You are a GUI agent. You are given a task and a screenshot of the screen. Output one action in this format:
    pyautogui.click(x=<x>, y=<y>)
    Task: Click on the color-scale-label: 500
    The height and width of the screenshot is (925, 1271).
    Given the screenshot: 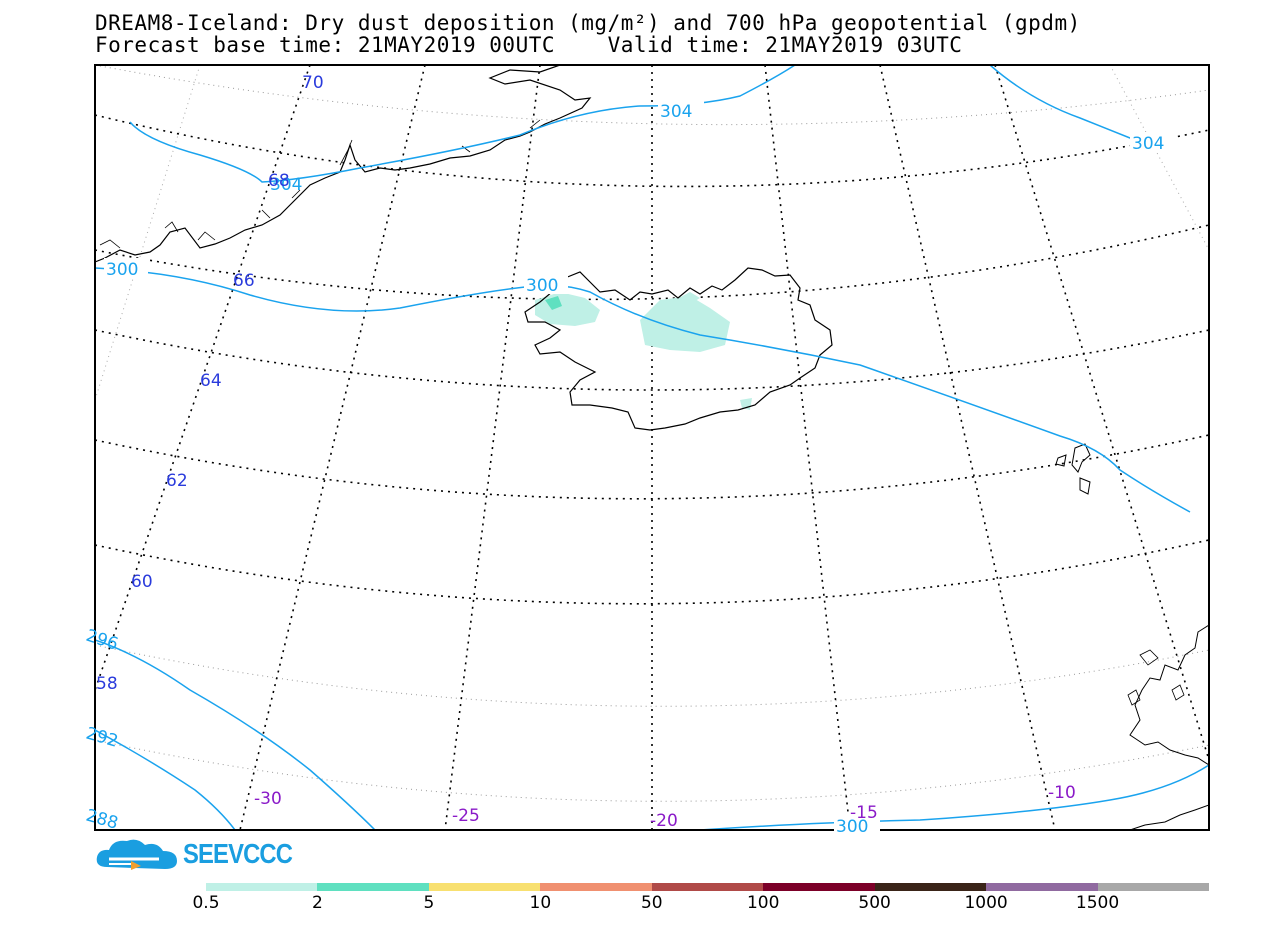 What is the action you would take?
    pyautogui.click(x=874, y=903)
    